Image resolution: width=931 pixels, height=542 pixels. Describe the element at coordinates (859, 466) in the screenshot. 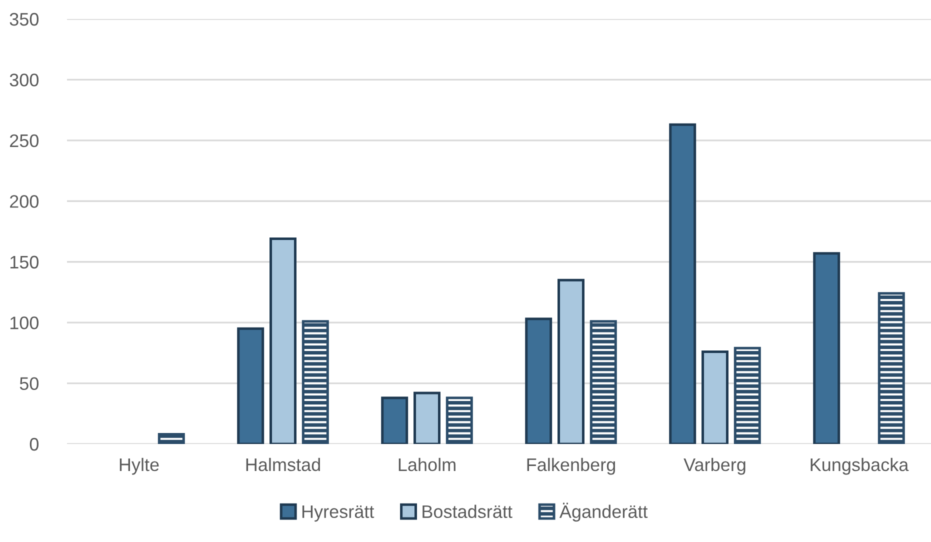

I see `x-tick-label: Kungsbacka` at that location.